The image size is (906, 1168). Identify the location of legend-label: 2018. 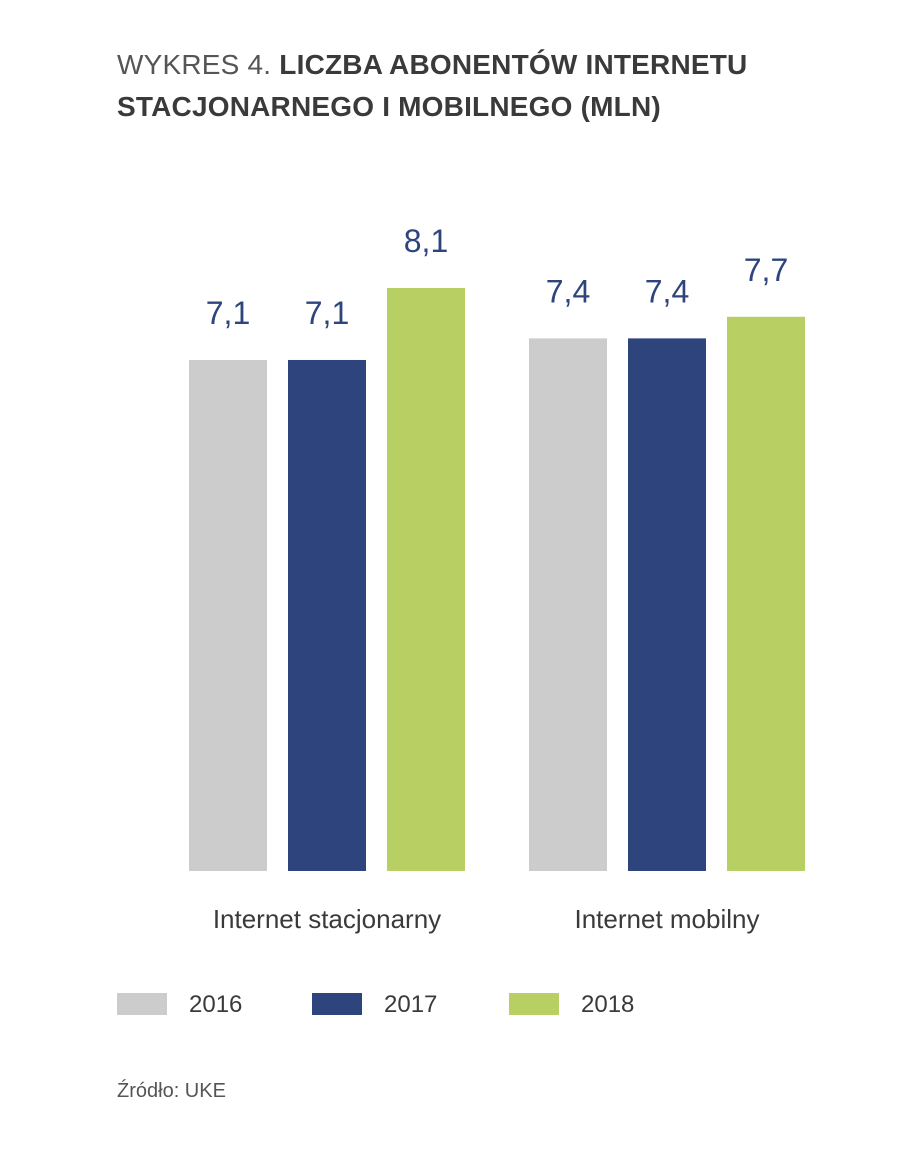
(608, 1004).